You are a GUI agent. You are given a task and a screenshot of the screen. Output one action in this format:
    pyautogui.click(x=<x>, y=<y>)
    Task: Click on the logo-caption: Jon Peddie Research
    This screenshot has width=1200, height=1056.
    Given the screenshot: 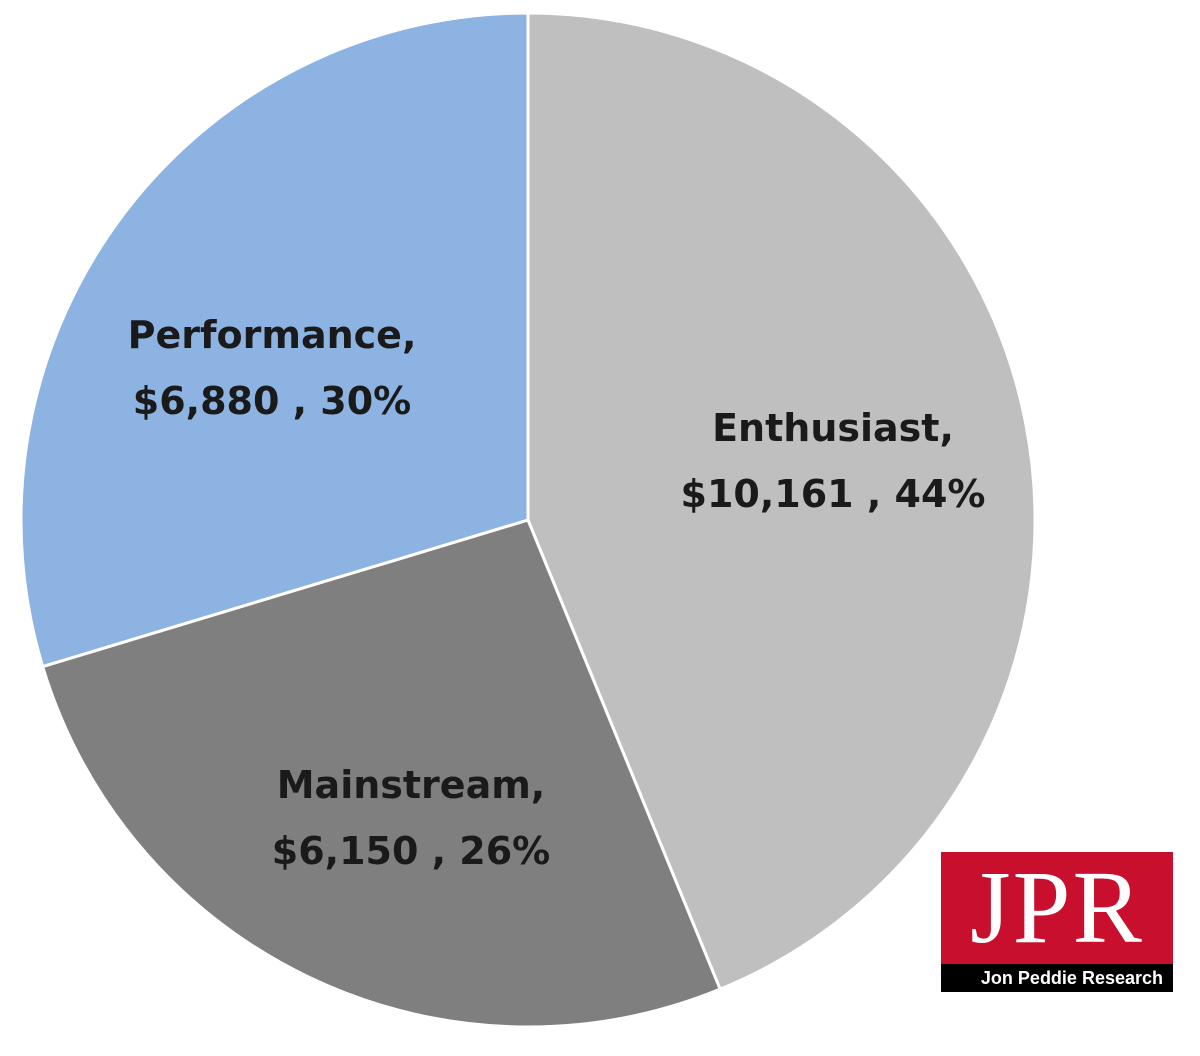 What is the action you would take?
    pyautogui.click(x=1057, y=978)
    